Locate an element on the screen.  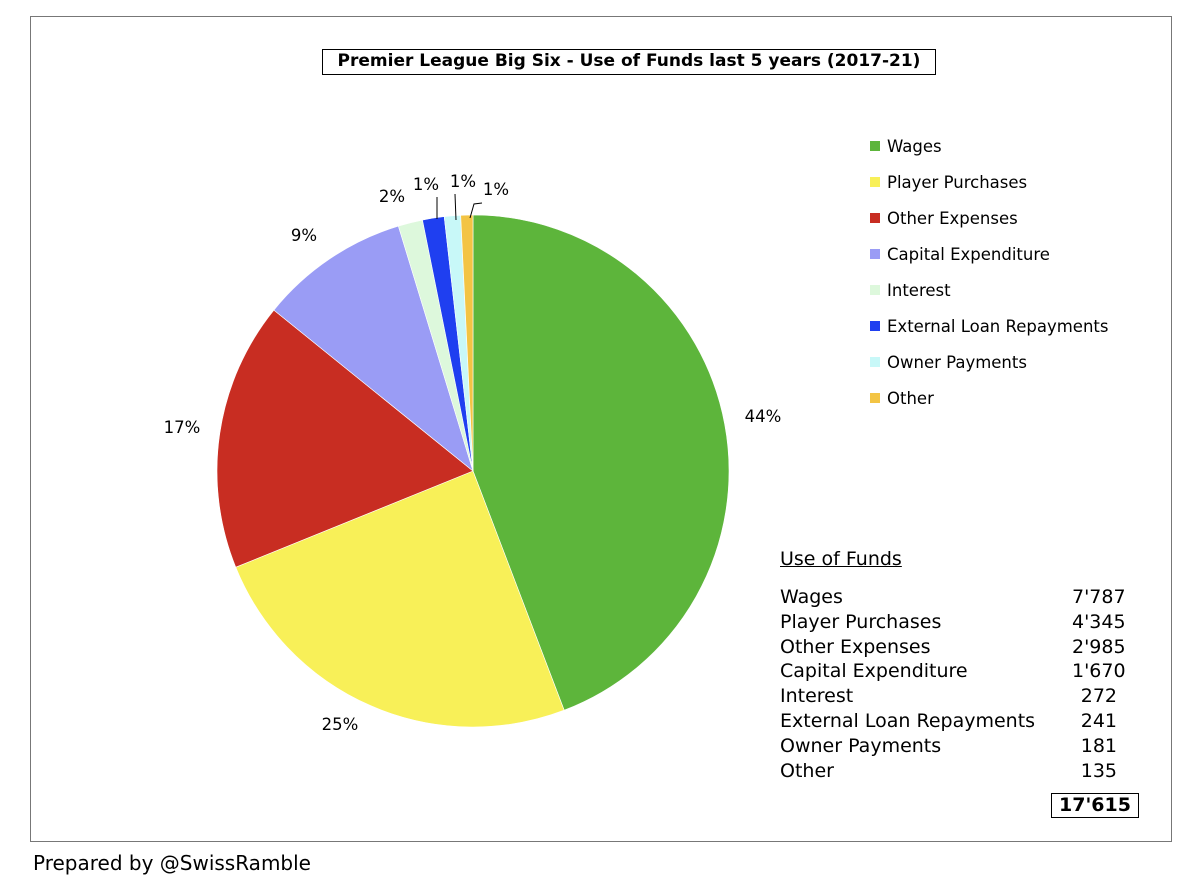
legend-label: Capital Expenditure is located at coordinates (968, 254).